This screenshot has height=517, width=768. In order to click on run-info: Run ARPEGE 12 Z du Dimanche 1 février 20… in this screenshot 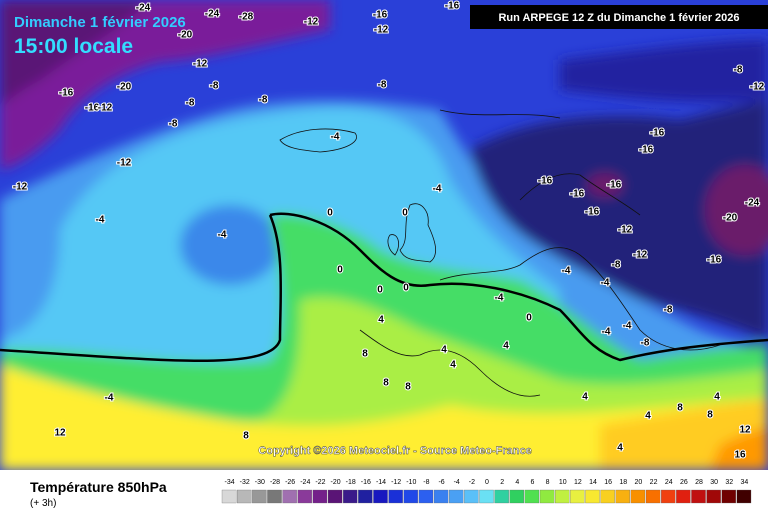, I will do `click(618, 18)`.